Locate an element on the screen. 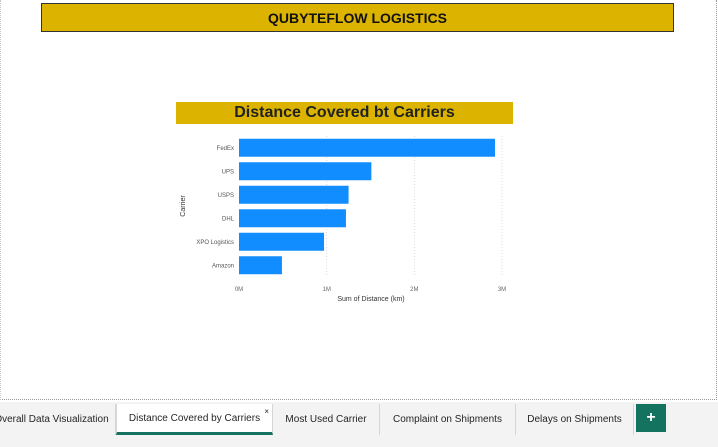  y-category-label: UPS is located at coordinates (228, 172).